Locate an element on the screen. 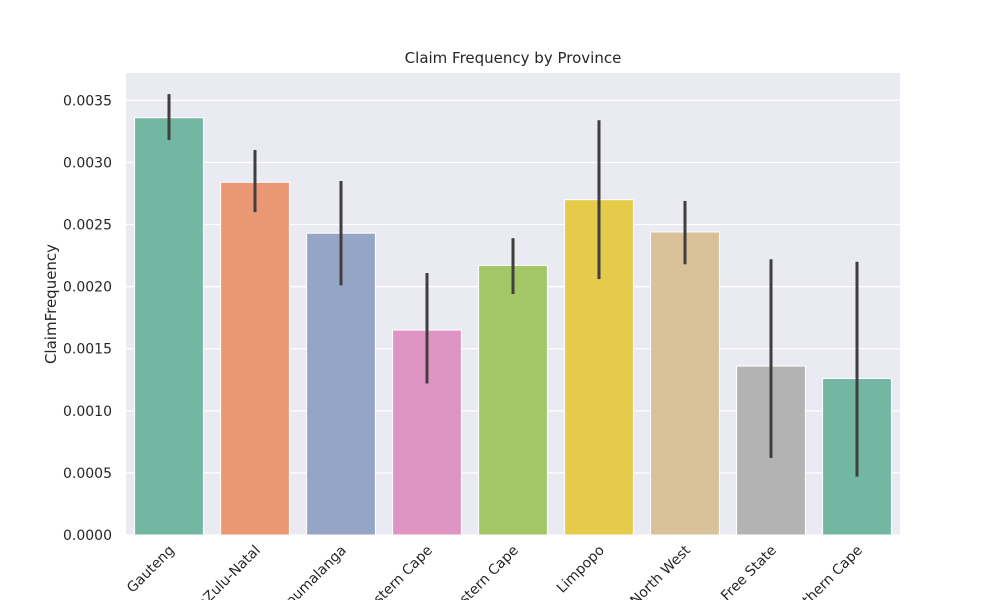 This screenshot has width=1000, height=600. y-tick-label: 0.0030 is located at coordinates (87, 163).